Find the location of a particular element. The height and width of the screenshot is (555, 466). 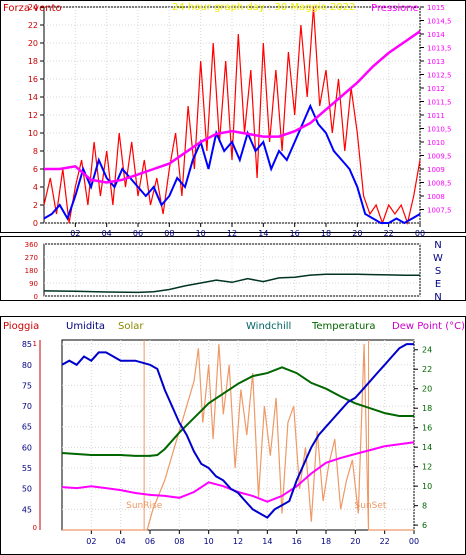

panel1-x-tick-label: 08 is located at coordinates (169, 233).